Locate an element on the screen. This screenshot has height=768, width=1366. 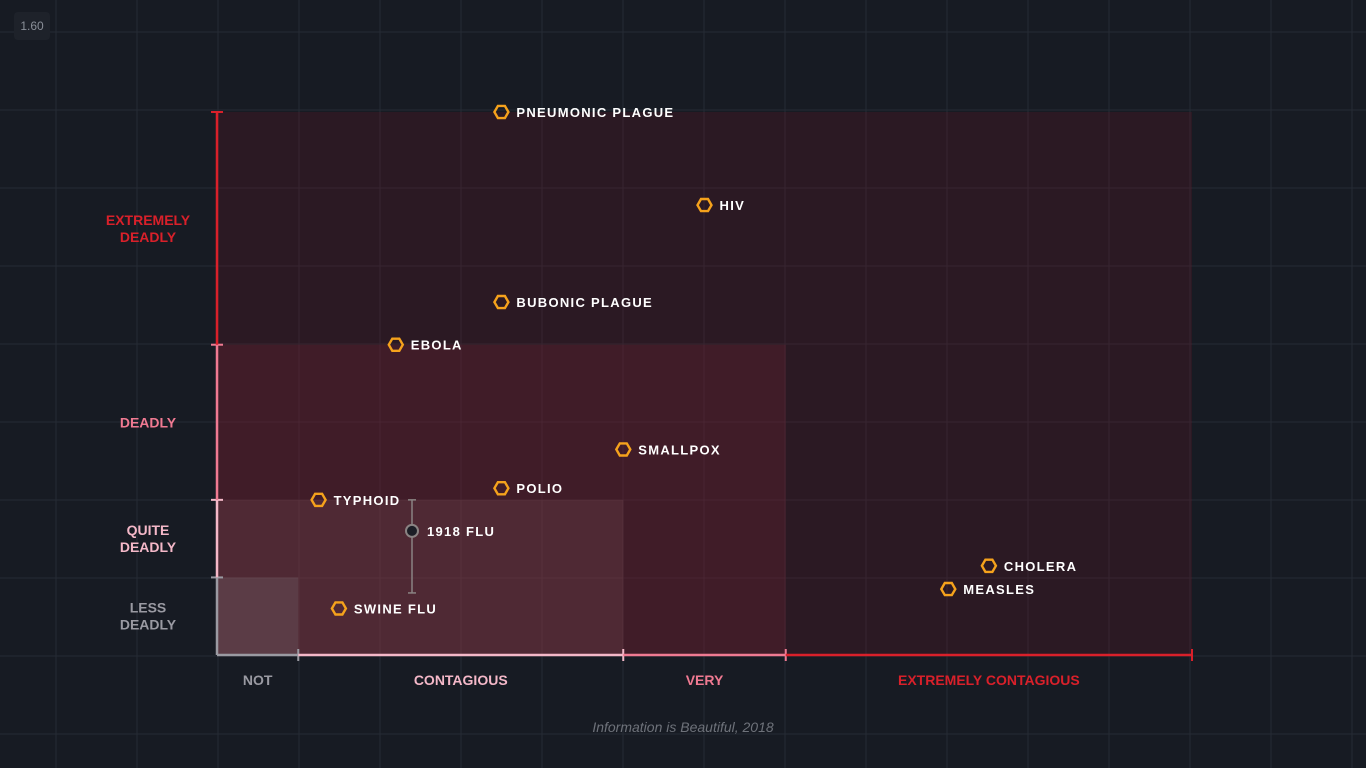
data-point-label: SWINE FLU is located at coordinates (395, 608).